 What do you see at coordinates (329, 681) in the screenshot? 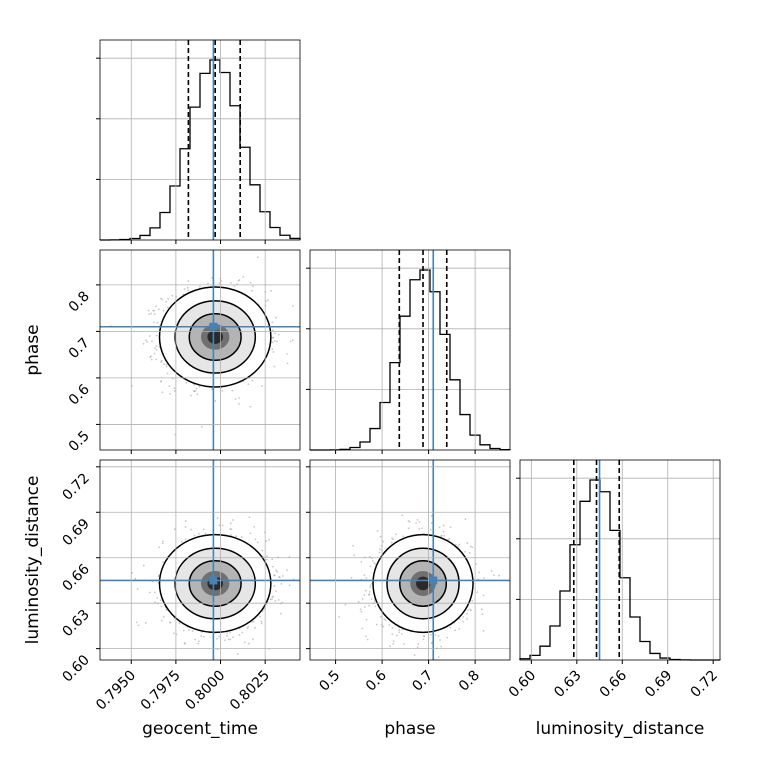
I see `x-tick-label: 0.5` at bounding box center [329, 681].